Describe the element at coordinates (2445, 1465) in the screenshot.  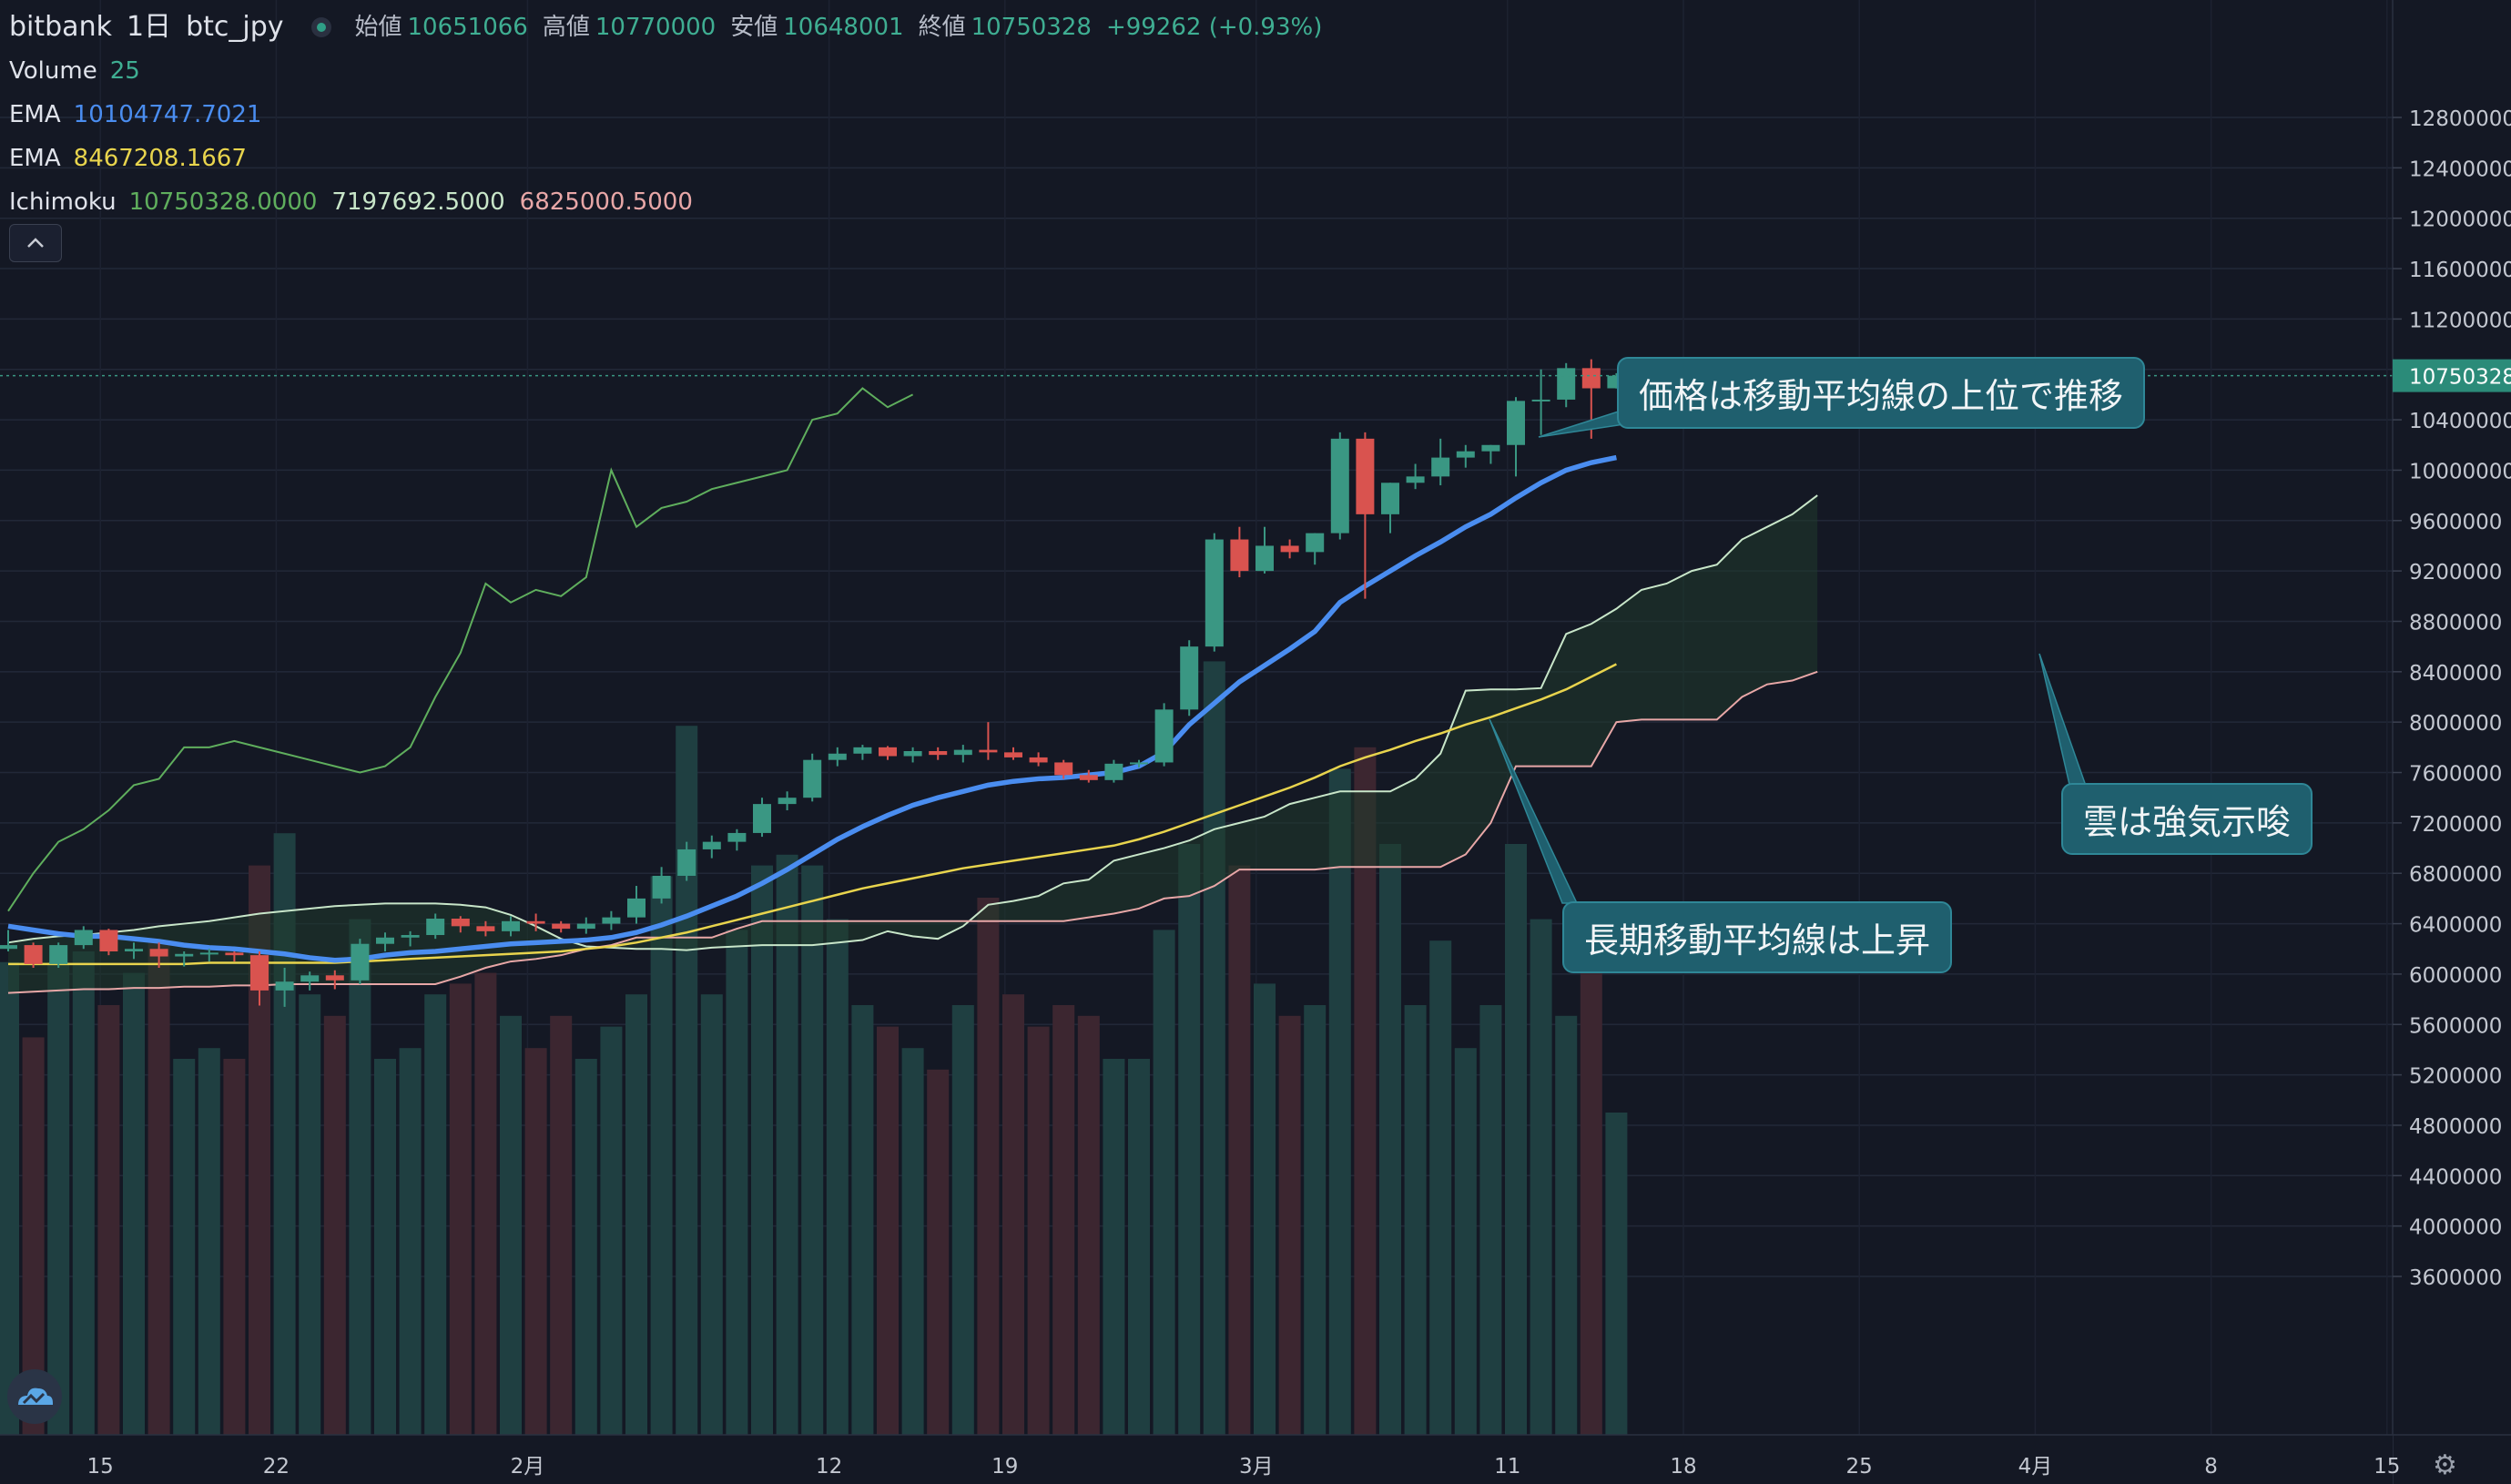
I see `settings-gear-icon: ⚙` at that location.